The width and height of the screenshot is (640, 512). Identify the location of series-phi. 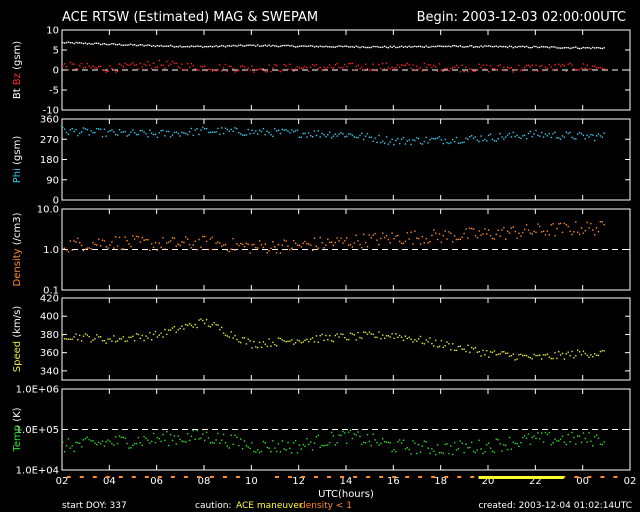
(333, 136).